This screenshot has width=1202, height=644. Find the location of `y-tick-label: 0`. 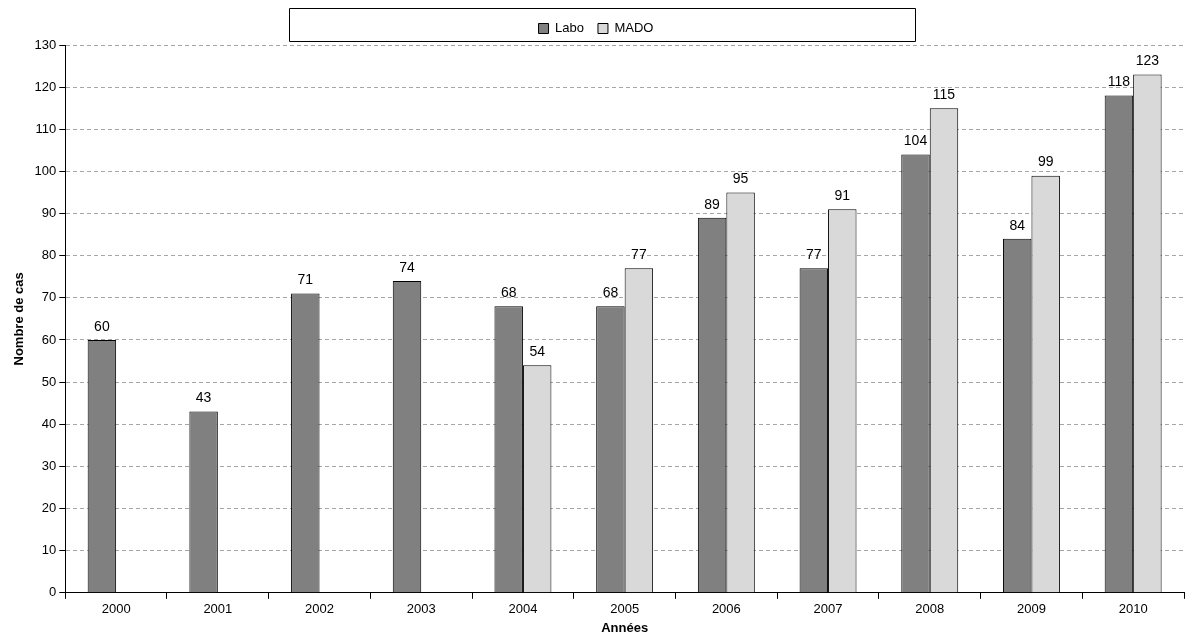

y-tick-label: 0 is located at coordinates (53, 592).